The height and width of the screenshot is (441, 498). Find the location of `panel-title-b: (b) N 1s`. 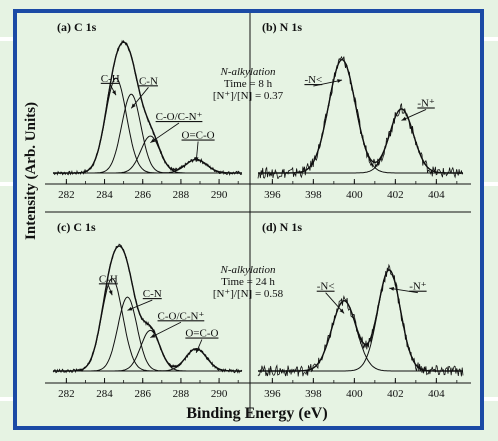

panel-title-b: (b) N 1s is located at coordinates (282, 27).